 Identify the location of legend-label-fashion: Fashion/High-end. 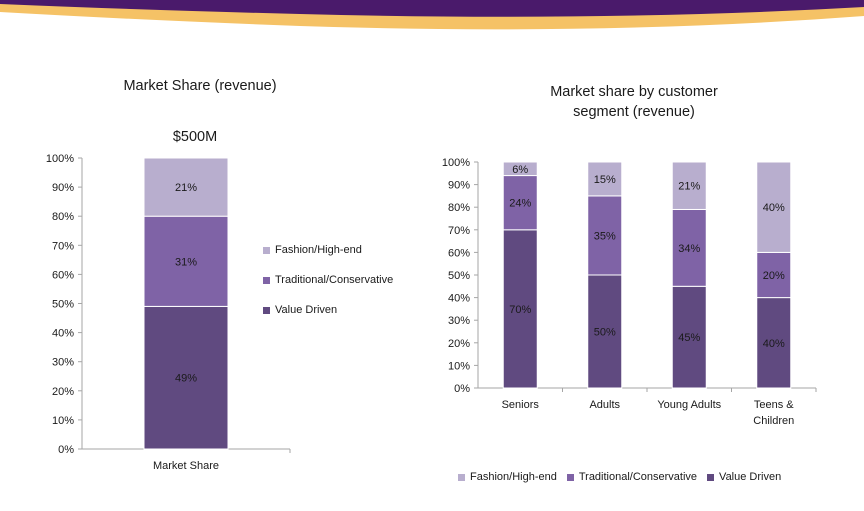
(318, 250).